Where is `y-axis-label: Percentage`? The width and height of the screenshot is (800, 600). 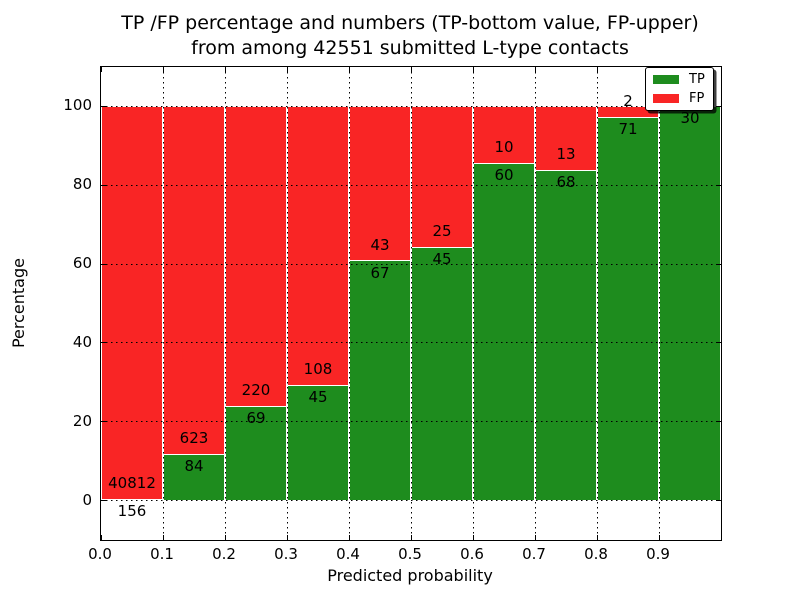
y-axis-label: Percentage is located at coordinates (18, 303).